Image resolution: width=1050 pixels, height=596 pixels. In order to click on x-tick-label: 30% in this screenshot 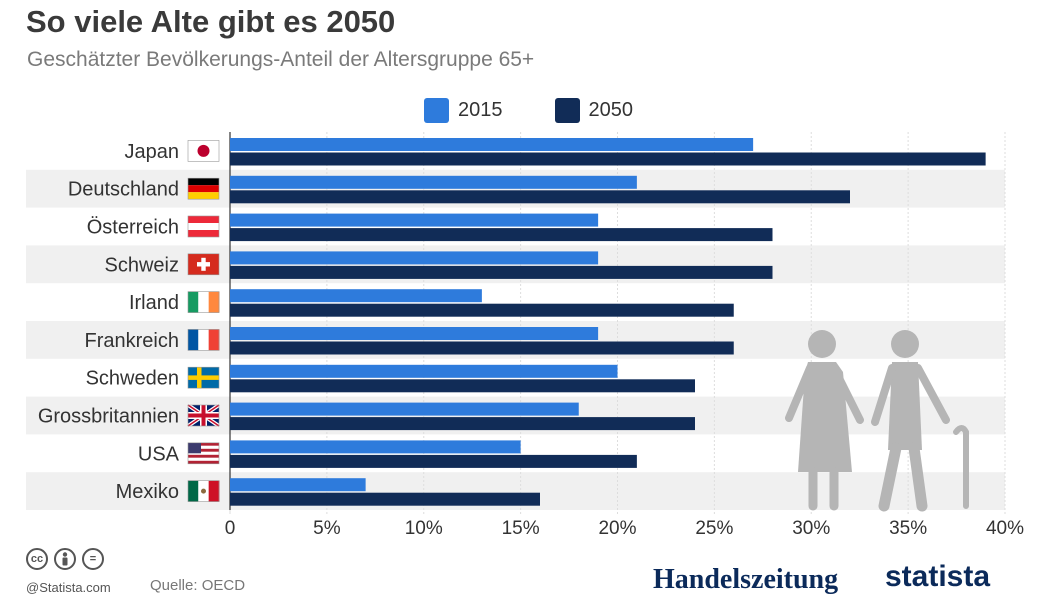, I will do `click(811, 528)`.